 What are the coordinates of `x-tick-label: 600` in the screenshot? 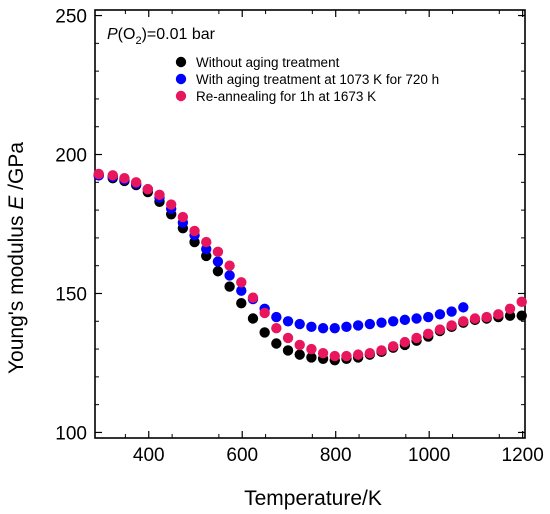 It's located at (242, 455).